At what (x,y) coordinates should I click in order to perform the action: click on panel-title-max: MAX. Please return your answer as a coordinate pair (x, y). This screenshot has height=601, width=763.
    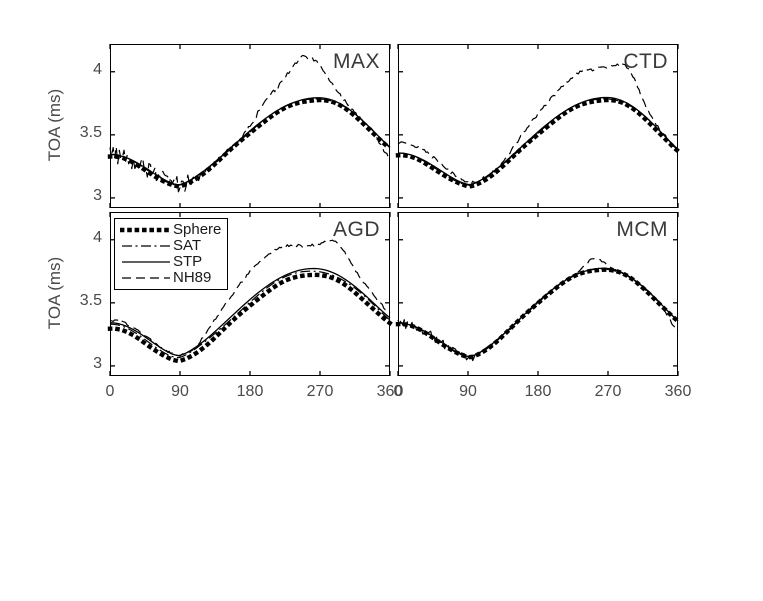
    Looking at the image, I should click on (356, 61).